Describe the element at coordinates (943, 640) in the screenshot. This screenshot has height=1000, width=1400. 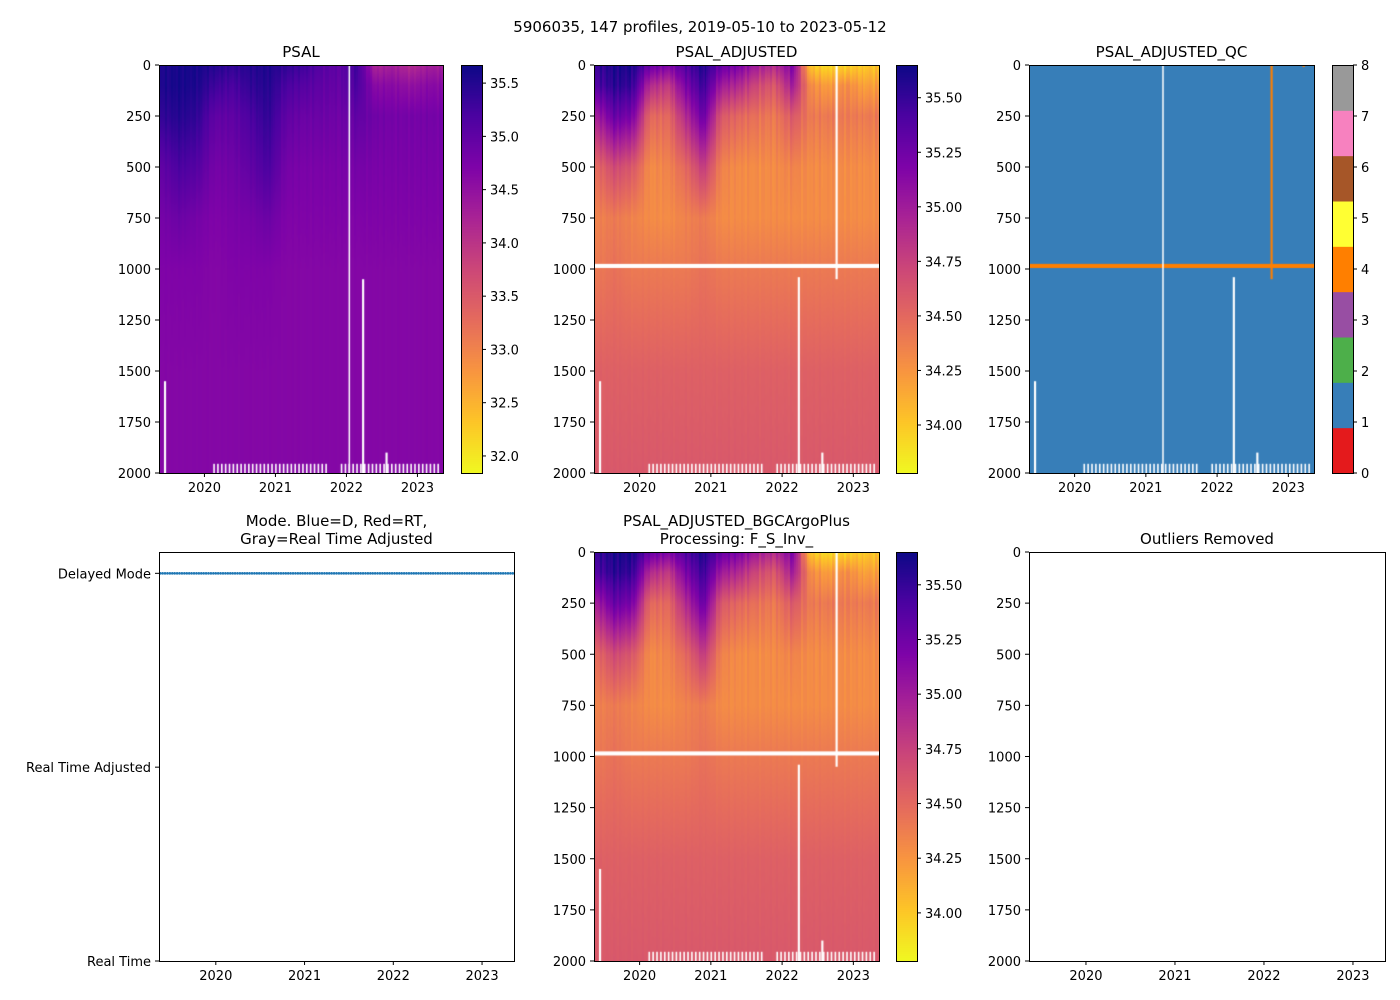
I see `colorbar-tick-label: 35.25` at that location.